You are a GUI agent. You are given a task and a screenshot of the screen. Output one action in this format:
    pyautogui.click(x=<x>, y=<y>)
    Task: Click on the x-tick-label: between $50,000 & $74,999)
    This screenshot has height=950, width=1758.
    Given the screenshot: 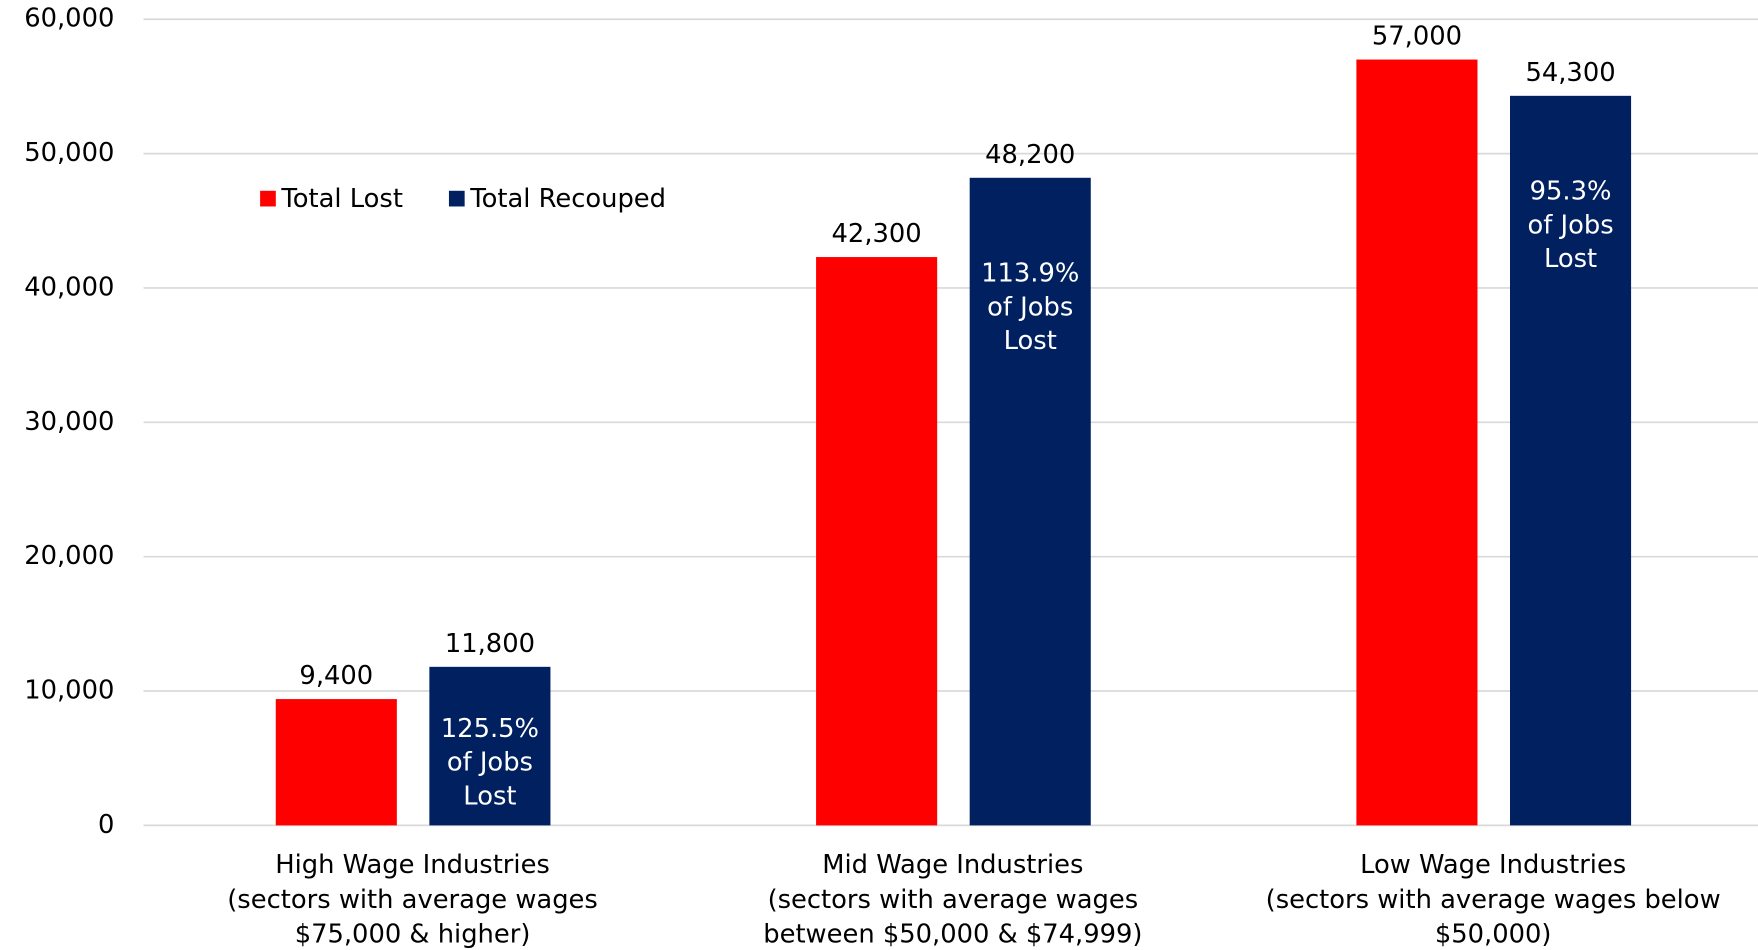 What is the action you would take?
    pyautogui.click(x=952, y=935)
    